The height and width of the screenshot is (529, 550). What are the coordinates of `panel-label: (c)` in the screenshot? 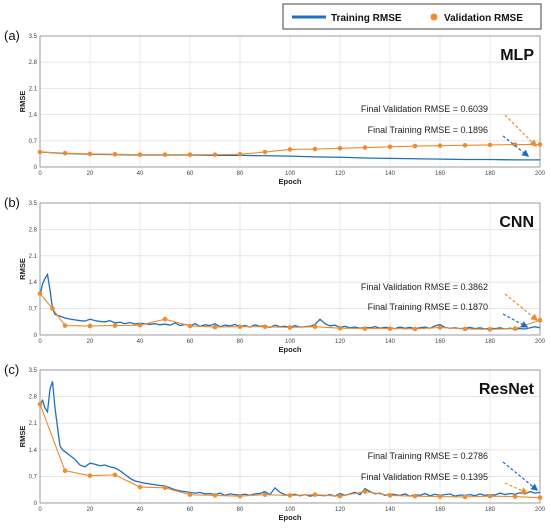 It's located at (11, 369).